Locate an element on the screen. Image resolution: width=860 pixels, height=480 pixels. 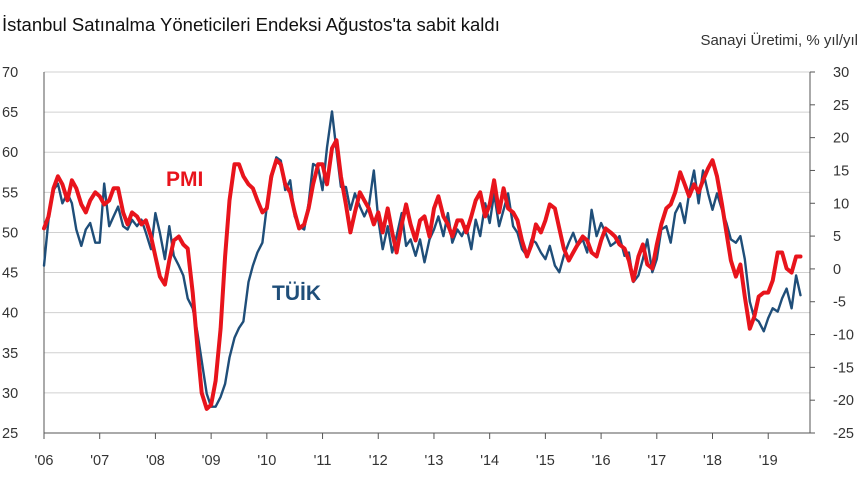
left-tick-70: 70 is located at coordinates (10, 73).